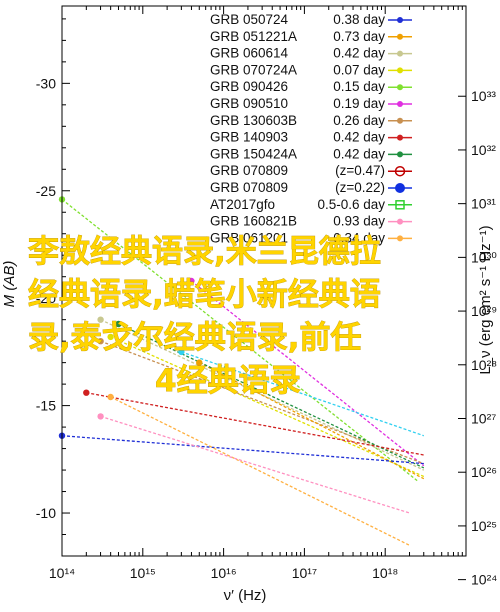 The height and width of the screenshot is (612, 500). What do you see at coordinates (311, 120) in the screenshot?
I see `legend-entry-6: GRB 130603B 0.26 day` at bounding box center [311, 120].